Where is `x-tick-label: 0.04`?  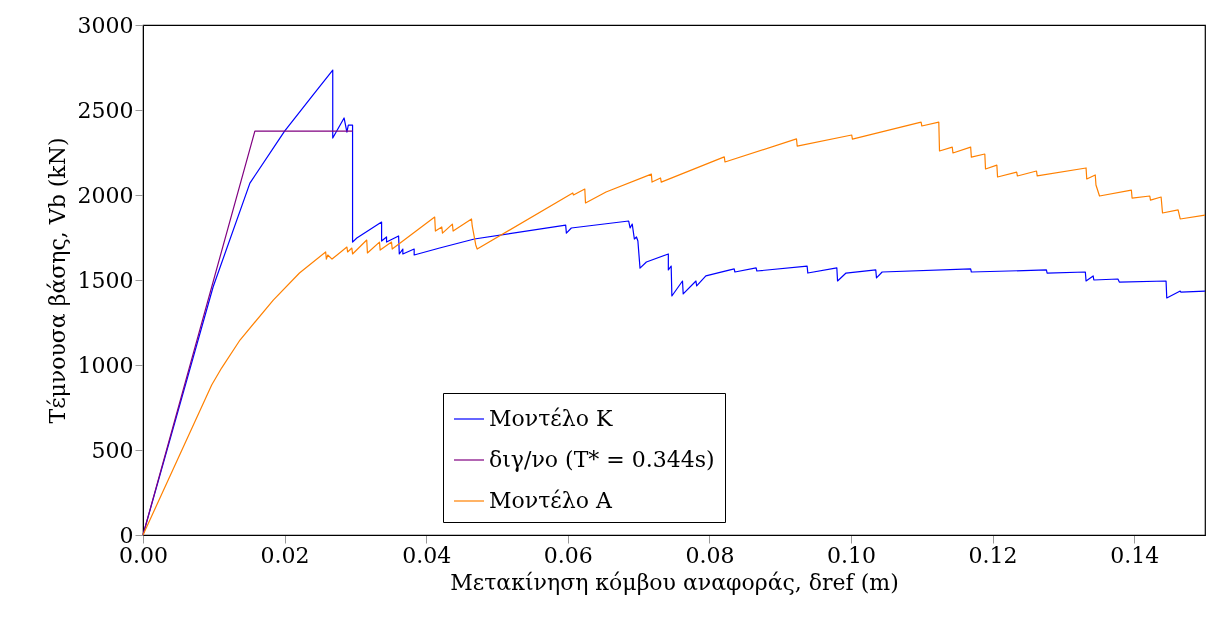
x-tick-label: 0.04 is located at coordinates (427, 555).